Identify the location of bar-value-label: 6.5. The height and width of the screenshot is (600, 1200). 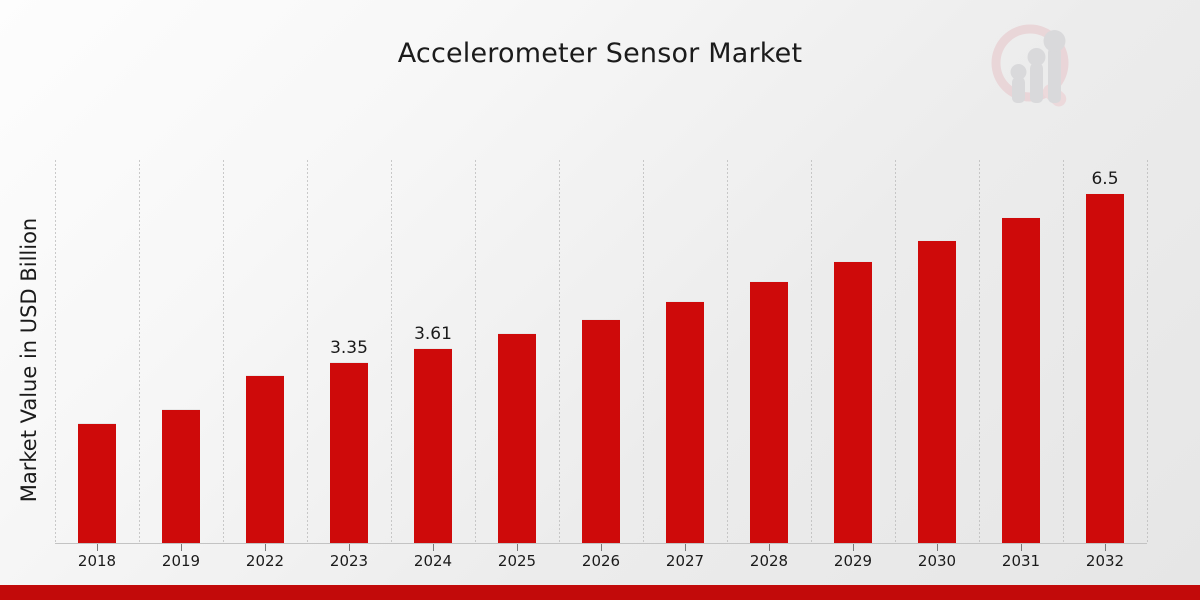
(1105, 178).